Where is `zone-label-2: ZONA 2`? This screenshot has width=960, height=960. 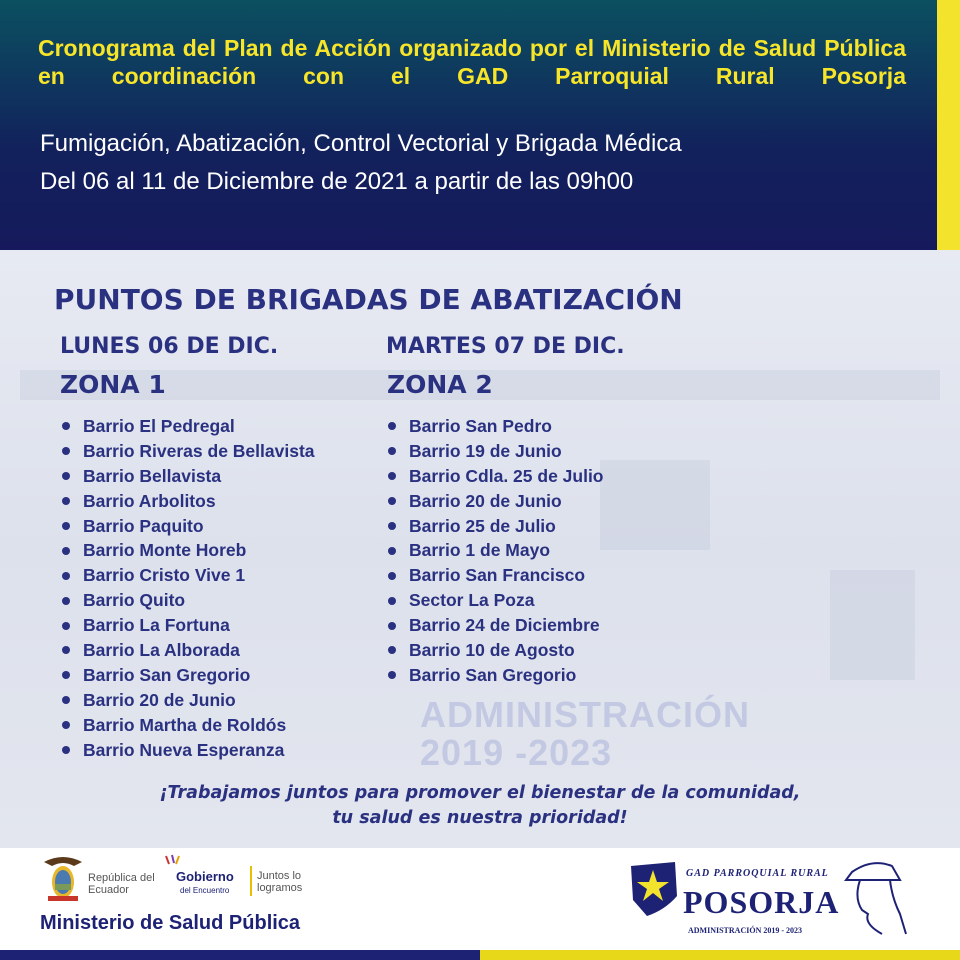
zone-label-2: ZONA 2 is located at coordinates (440, 384).